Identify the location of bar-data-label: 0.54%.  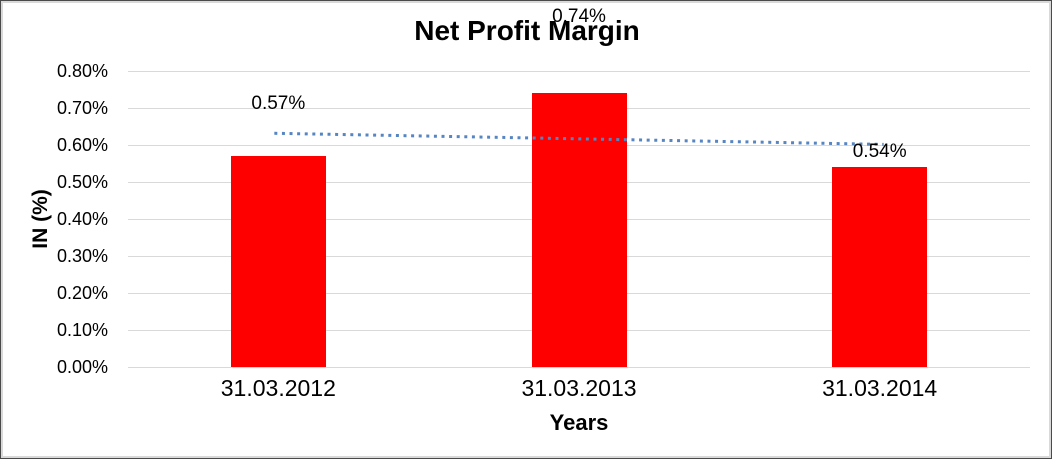
(879, 152).